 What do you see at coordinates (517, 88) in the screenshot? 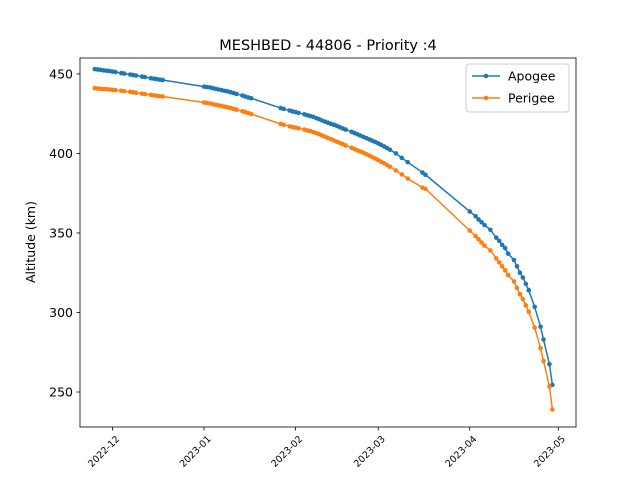
I see `legend: Apogee Perigee` at bounding box center [517, 88].